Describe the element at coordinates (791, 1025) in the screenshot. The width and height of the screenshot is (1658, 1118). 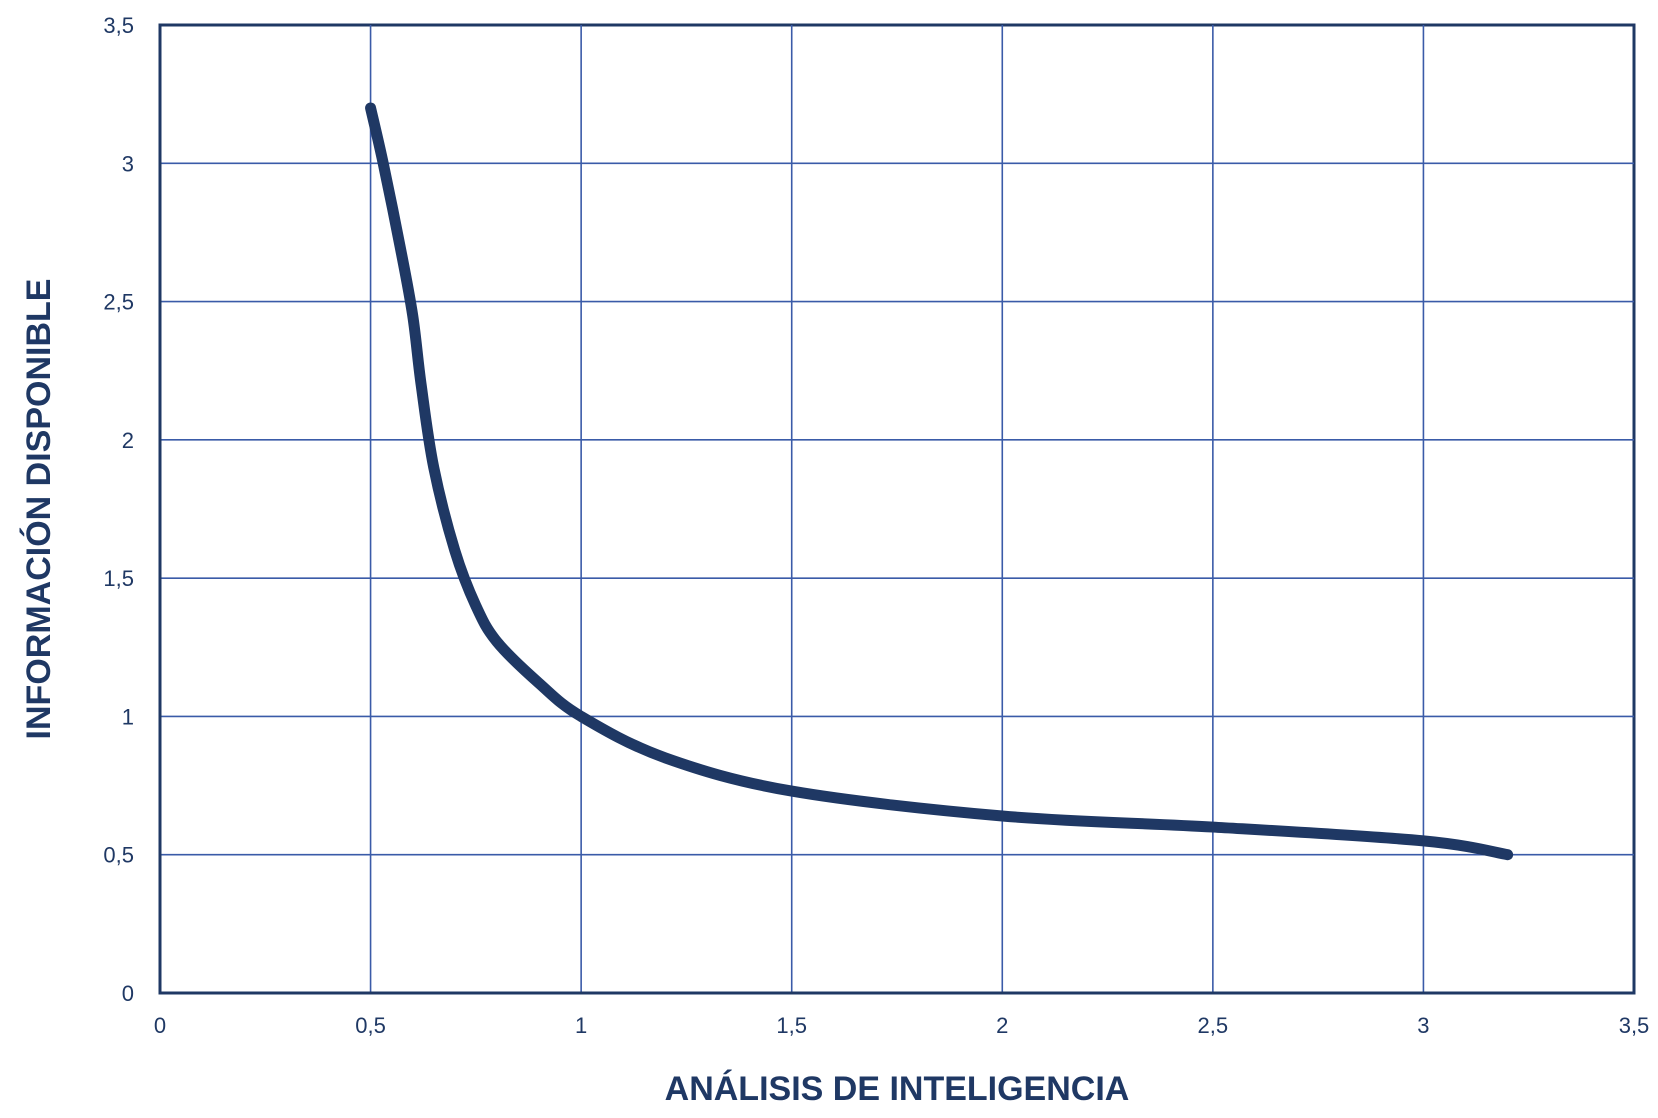
I see `x-tick-label: 1,5` at that location.